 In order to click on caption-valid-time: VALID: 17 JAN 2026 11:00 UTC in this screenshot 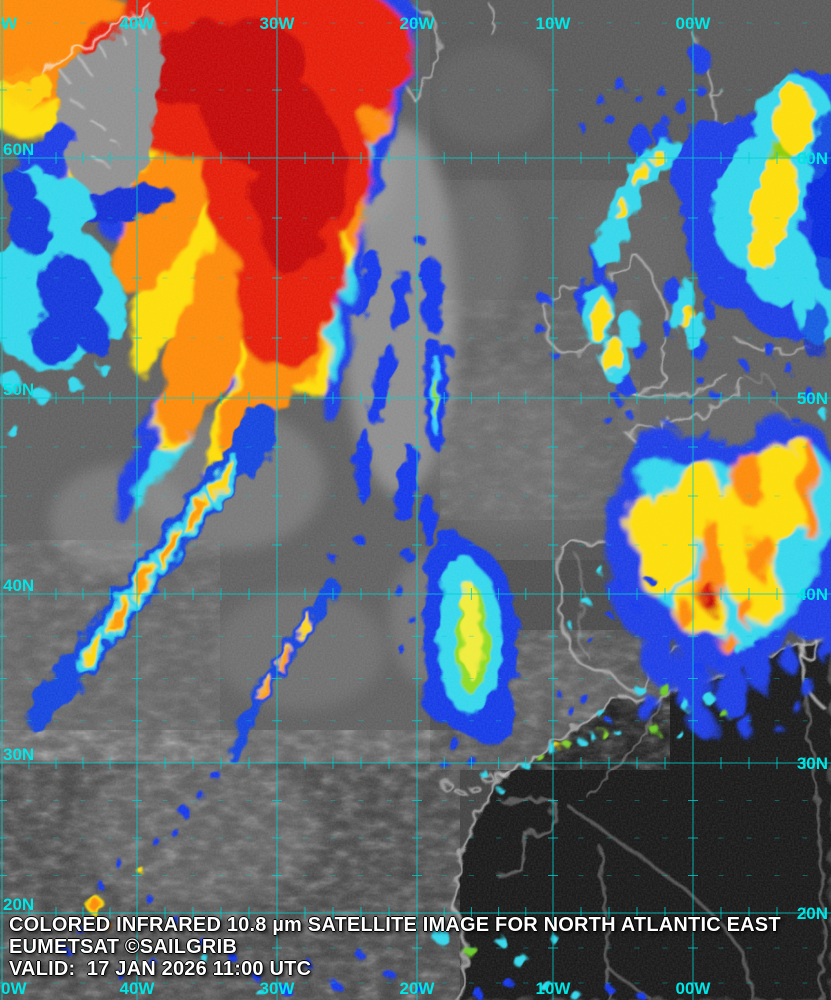, I will do `click(160, 969)`.